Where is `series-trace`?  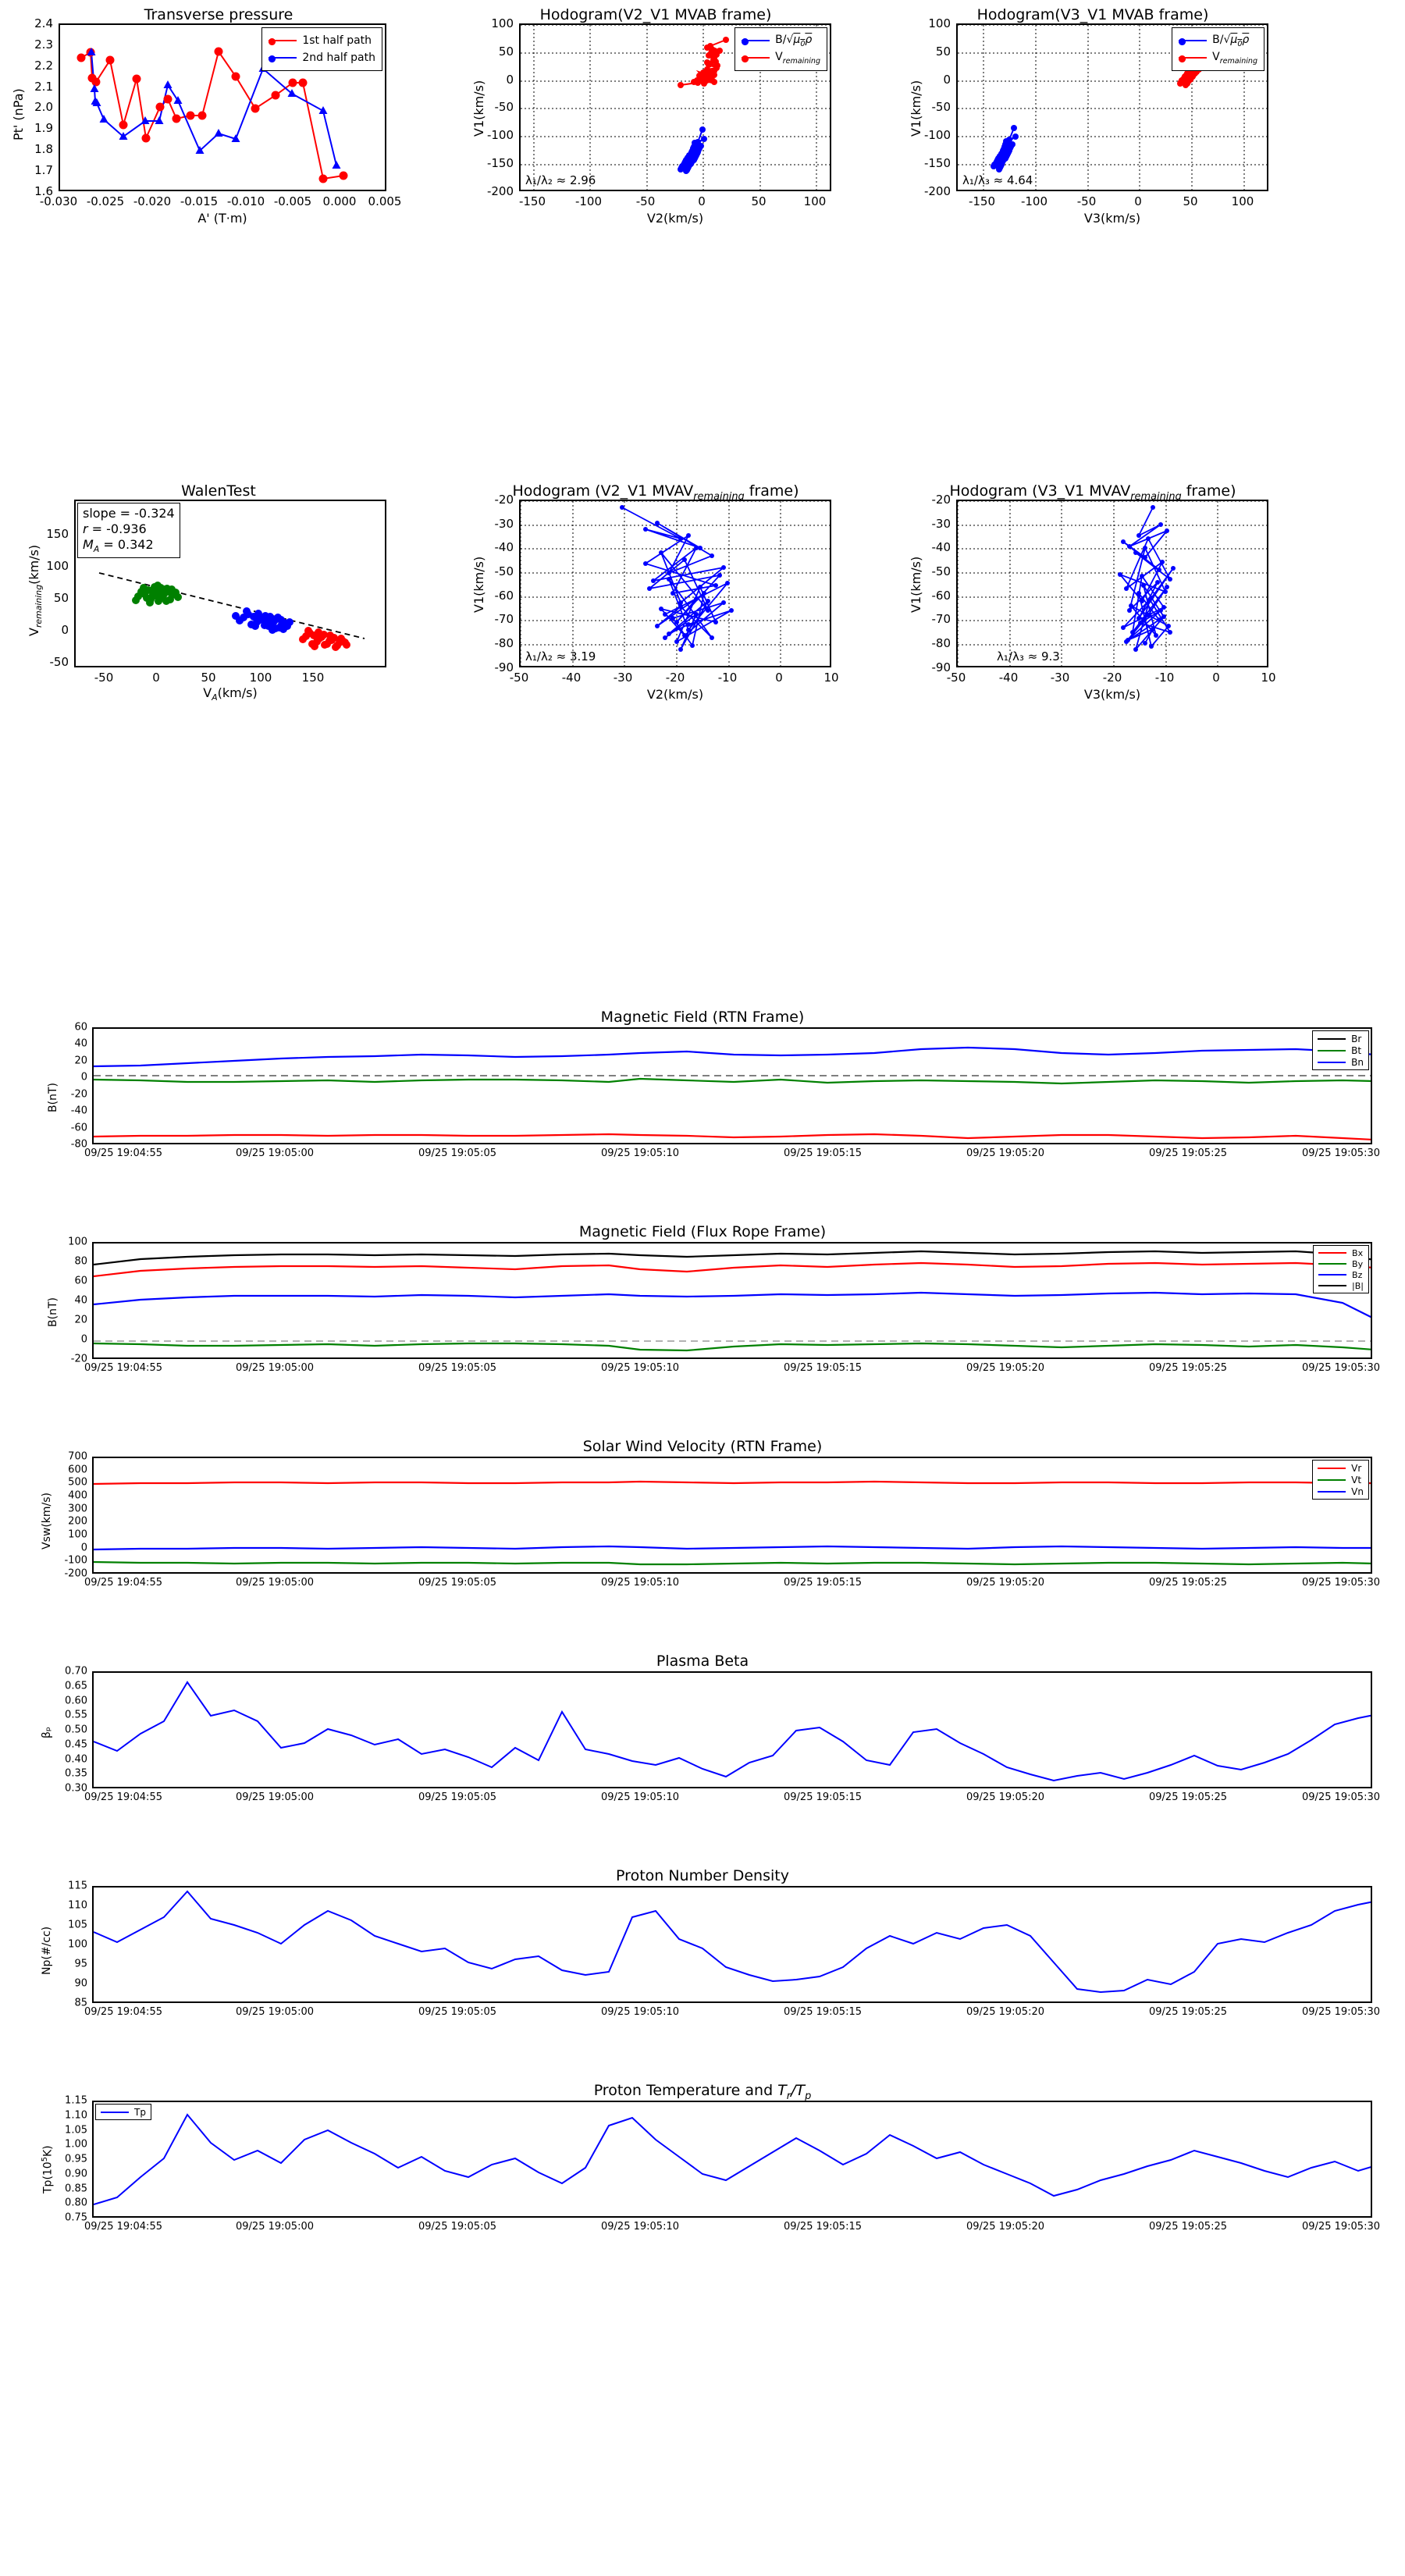
series-trace is located at coordinates (1147, 578).